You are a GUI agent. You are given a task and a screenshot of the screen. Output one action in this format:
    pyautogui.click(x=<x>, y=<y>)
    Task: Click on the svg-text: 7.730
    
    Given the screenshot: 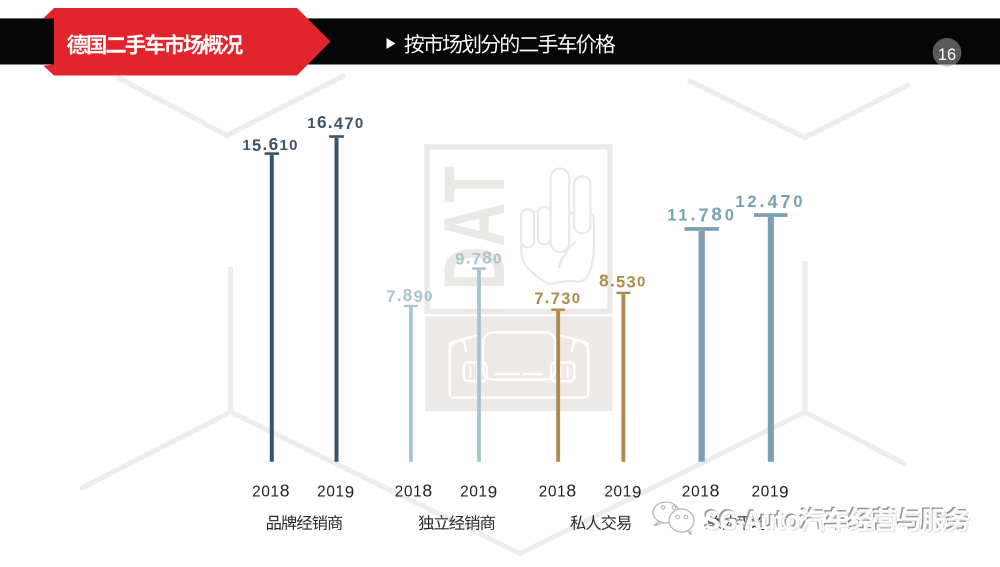 What is the action you would take?
    pyautogui.click(x=557, y=297)
    